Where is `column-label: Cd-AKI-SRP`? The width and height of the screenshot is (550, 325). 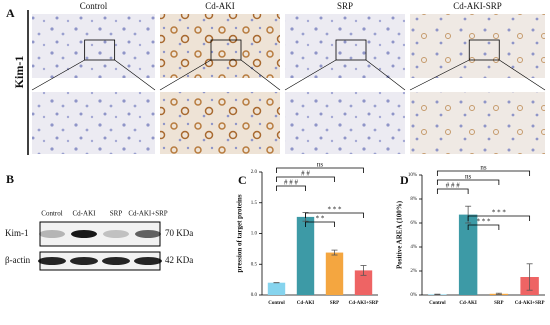
column-label: Cd-AKI-SRP is located at coordinates (477, 6).